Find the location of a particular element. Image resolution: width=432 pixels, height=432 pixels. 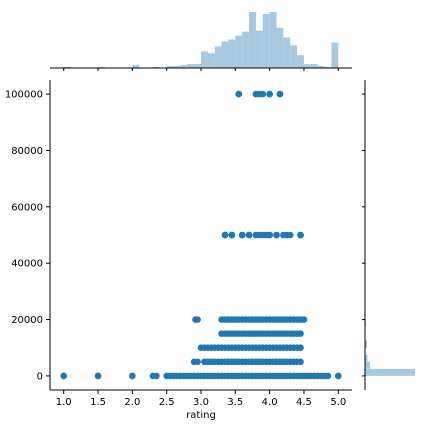

x-tick-label: 5.0 is located at coordinates (338, 402).